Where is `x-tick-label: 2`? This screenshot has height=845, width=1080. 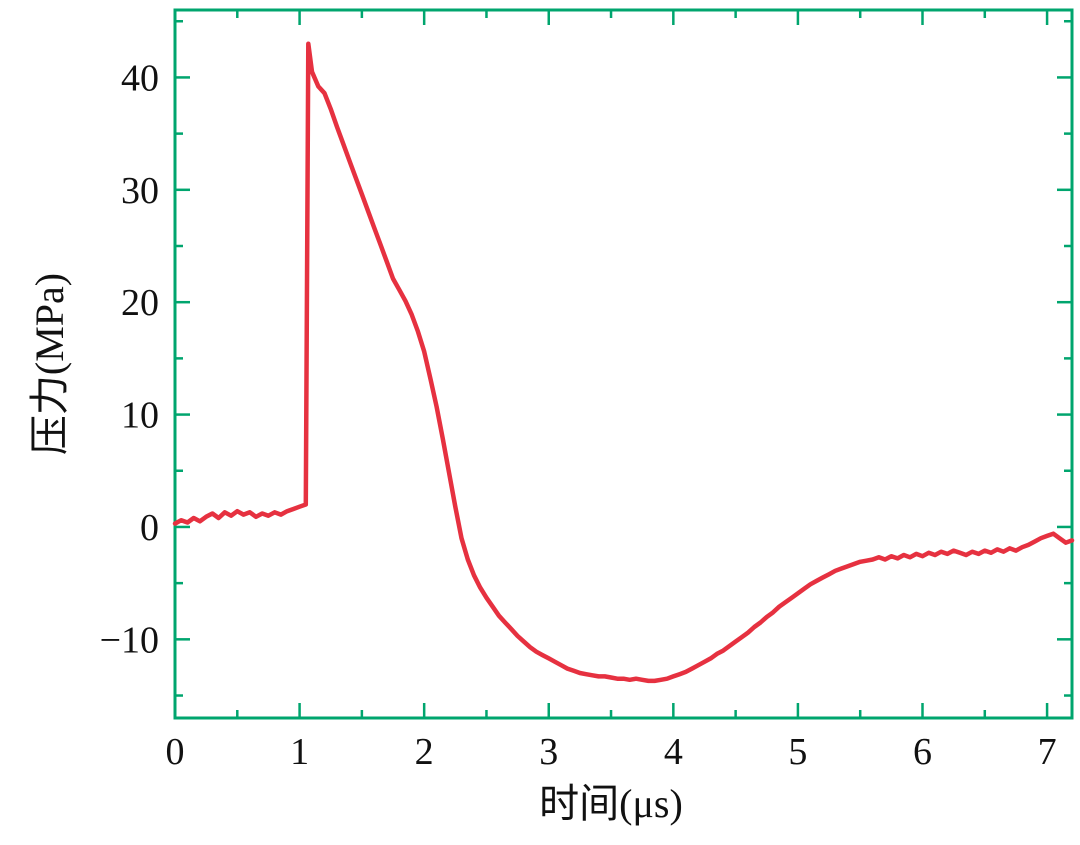
x-tick-label: 2 is located at coordinates (424, 752).